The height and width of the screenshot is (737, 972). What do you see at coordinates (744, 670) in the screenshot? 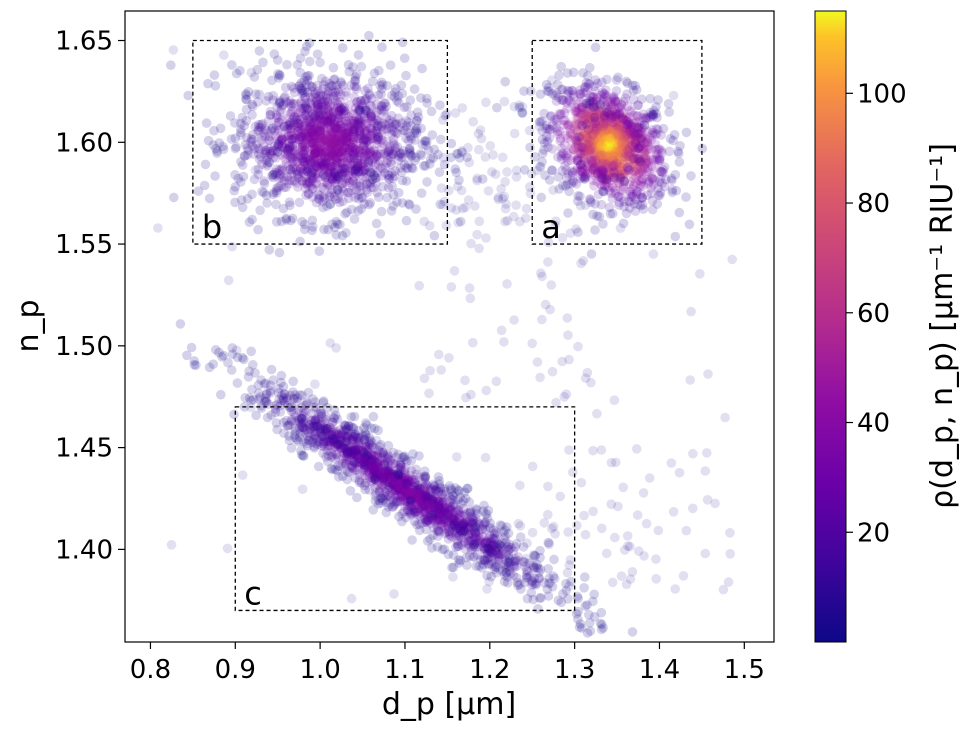
I see `x-tick-label: 1.5` at bounding box center [744, 670].